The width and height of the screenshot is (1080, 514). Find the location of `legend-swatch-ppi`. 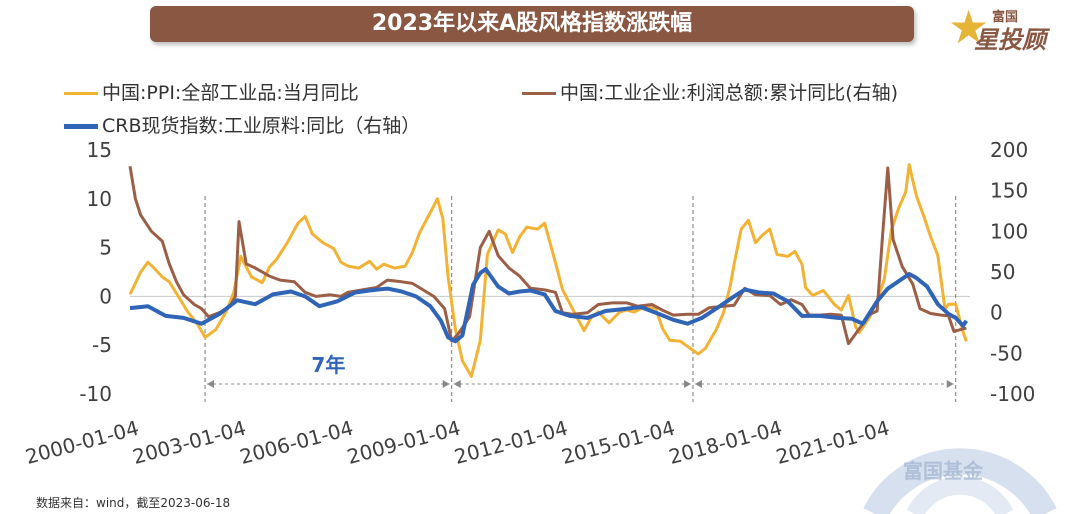

legend-swatch-ppi is located at coordinates (81, 93).